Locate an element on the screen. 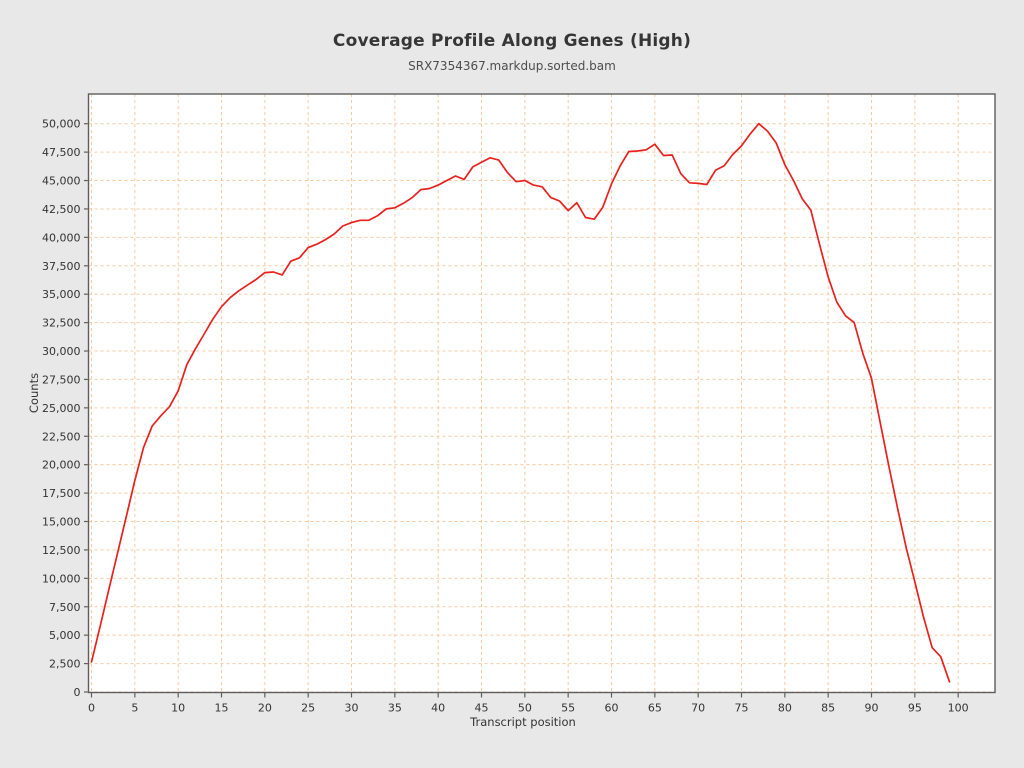 Image resolution: width=1024 pixels, height=768 pixels. chart-title: Coverage Profile Along Genes (High) is located at coordinates (512, 41).